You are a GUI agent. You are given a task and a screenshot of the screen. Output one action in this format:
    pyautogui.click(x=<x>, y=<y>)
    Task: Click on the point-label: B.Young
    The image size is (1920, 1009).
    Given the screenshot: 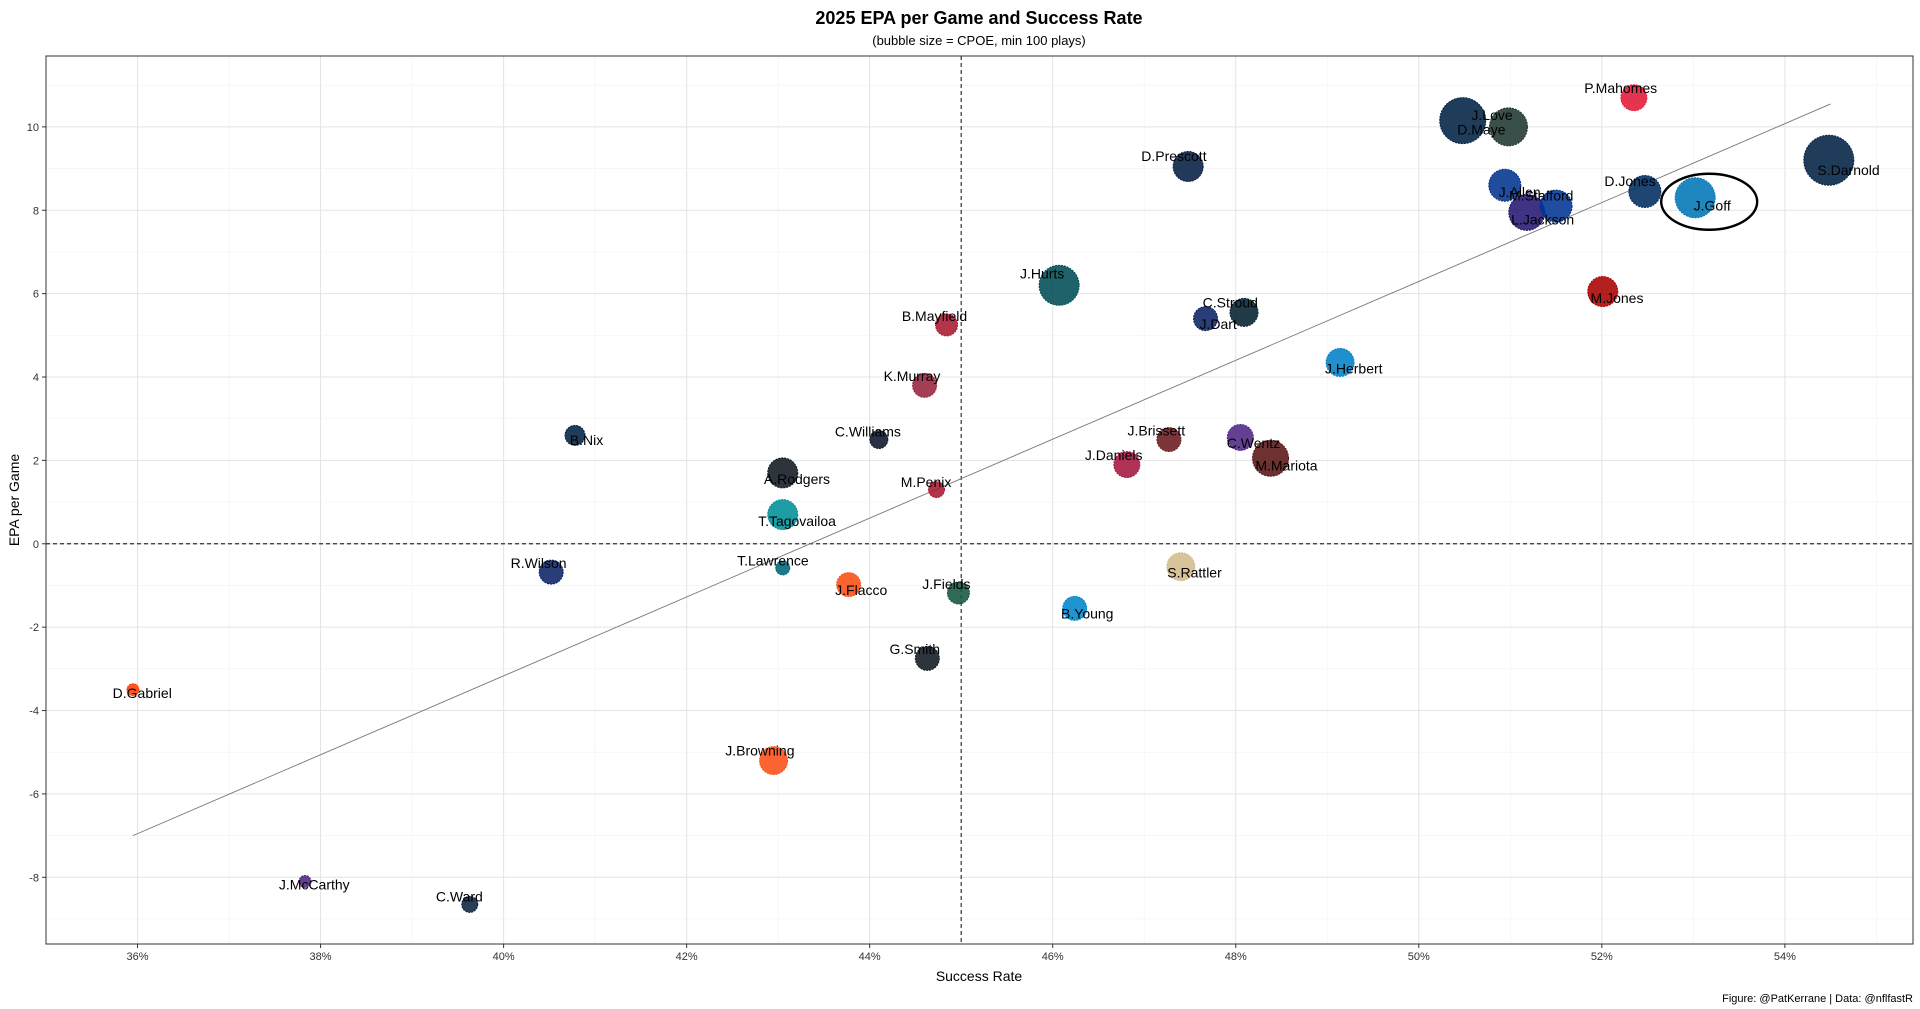 What is the action you would take?
    pyautogui.click(x=1087, y=614)
    